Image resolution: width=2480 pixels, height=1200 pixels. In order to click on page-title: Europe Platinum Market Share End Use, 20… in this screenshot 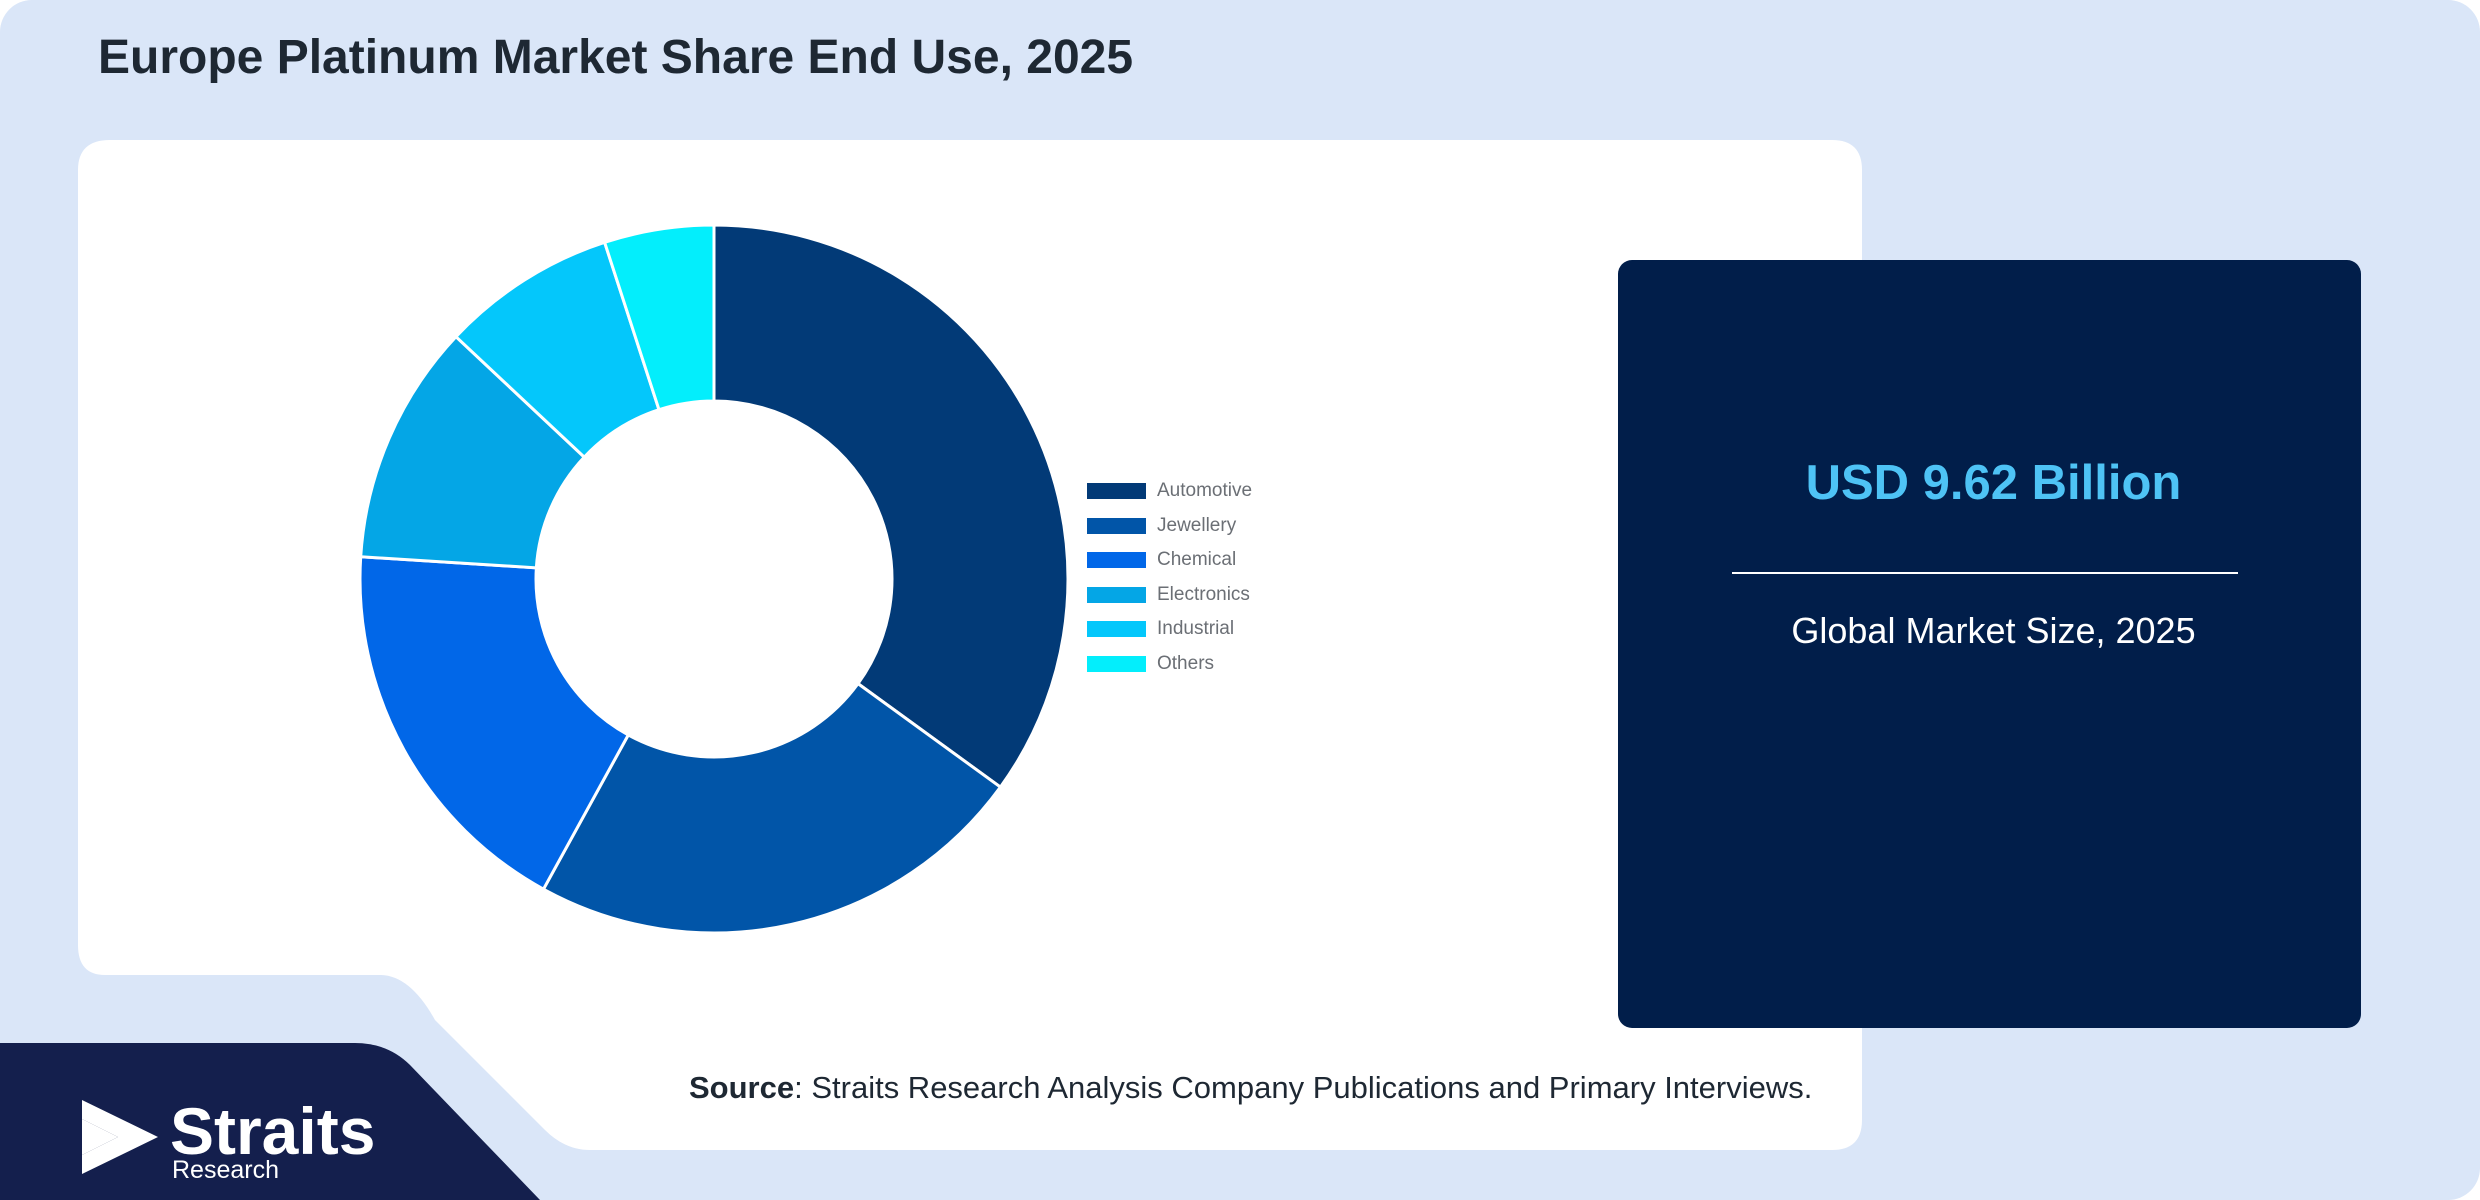, I will do `click(616, 57)`.